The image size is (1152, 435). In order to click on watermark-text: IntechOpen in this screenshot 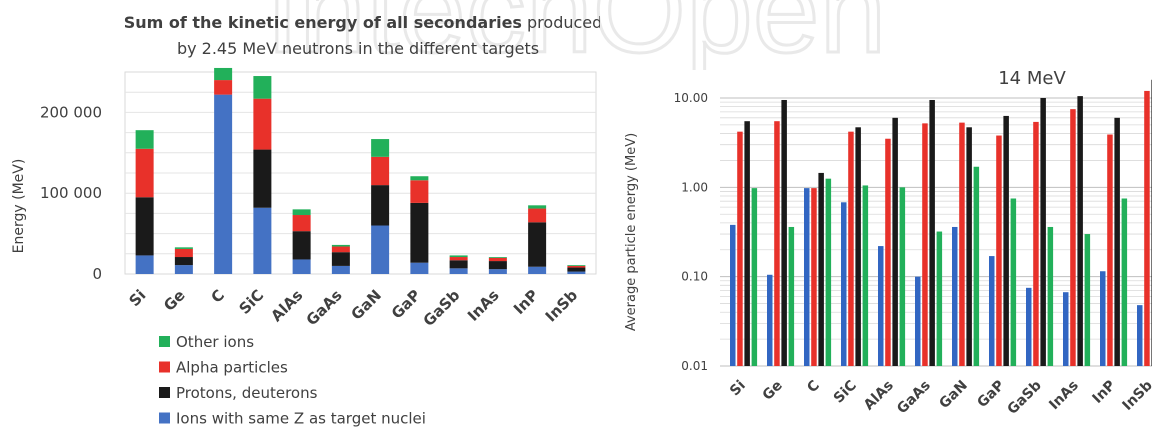, I will do `click(576, 35)`.